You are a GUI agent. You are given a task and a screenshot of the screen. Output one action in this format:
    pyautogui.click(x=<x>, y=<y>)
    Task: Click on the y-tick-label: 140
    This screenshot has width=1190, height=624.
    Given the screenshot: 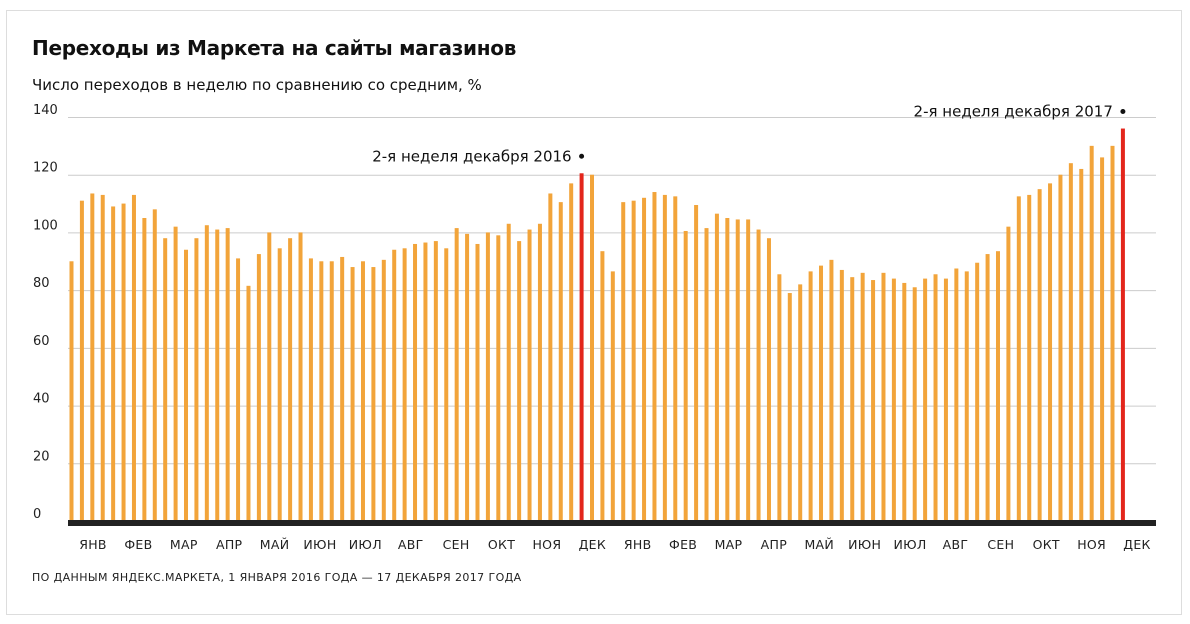 What is the action you would take?
    pyautogui.click(x=45, y=110)
    